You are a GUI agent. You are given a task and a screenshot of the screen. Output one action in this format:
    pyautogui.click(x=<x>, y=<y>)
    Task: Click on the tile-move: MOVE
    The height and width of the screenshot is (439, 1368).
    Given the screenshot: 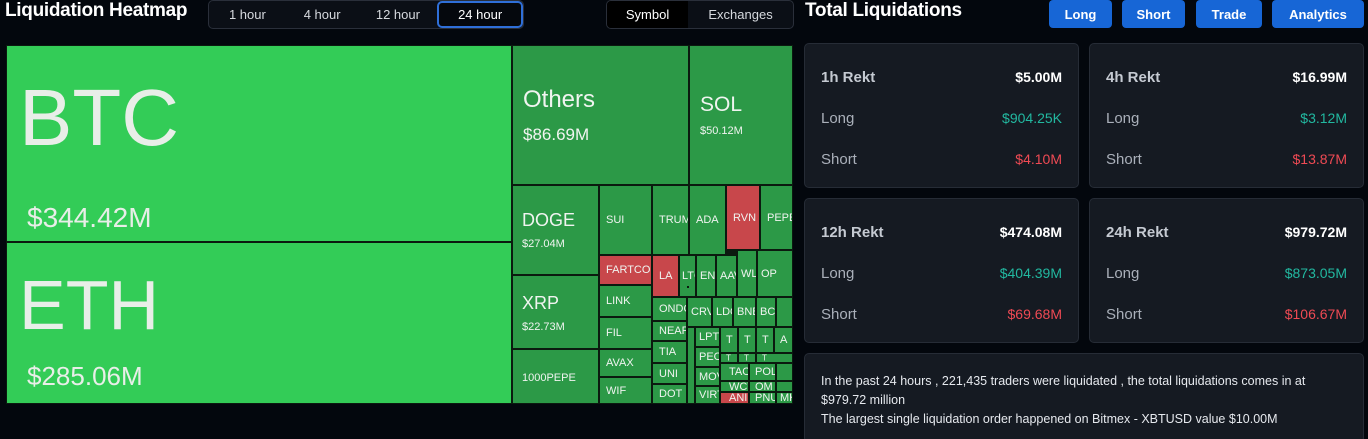 What is the action you would take?
    pyautogui.click(x=707, y=376)
    